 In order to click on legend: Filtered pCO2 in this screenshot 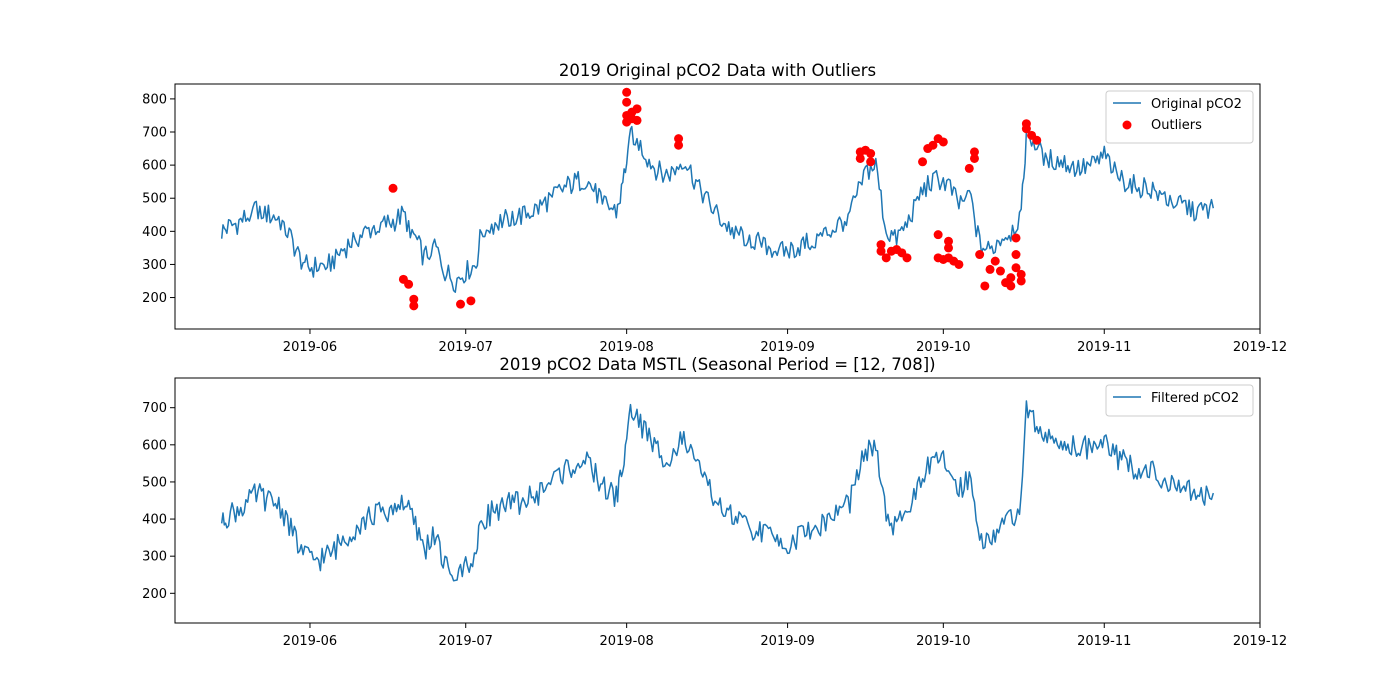, I will do `click(1179, 400)`.